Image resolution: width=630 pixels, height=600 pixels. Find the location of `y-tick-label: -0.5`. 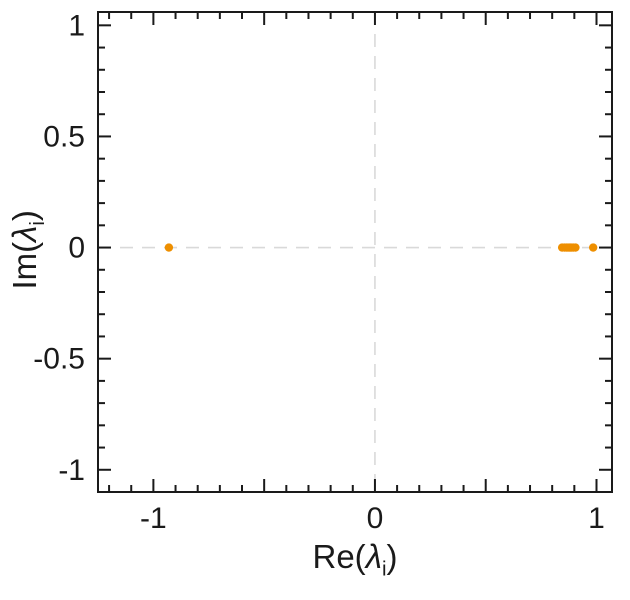

y-tick-label: -0.5 is located at coordinates (59, 359).